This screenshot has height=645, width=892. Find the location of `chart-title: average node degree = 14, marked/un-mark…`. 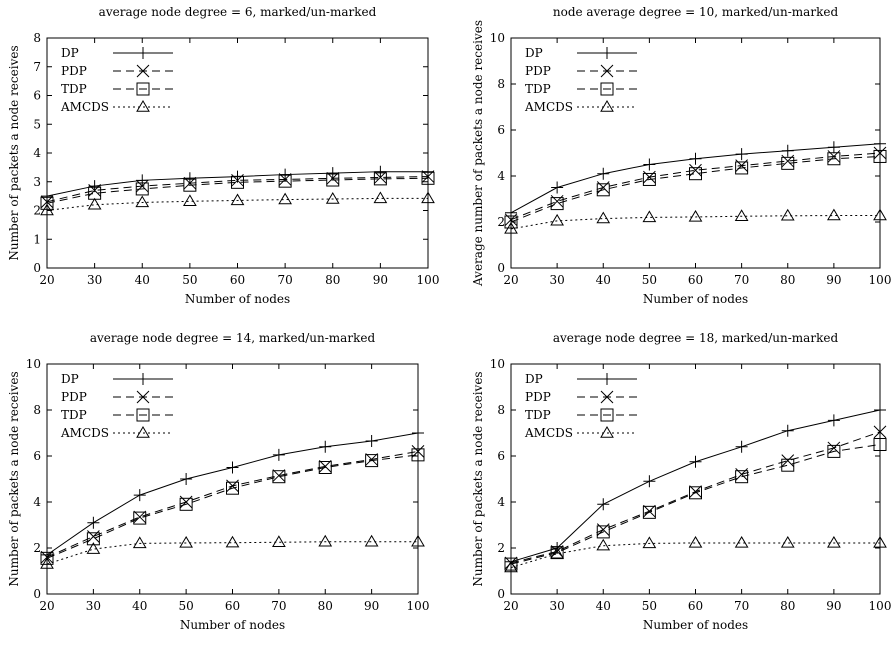

chart-title: average node degree = 14, marked/un-mark… is located at coordinates (233, 338).